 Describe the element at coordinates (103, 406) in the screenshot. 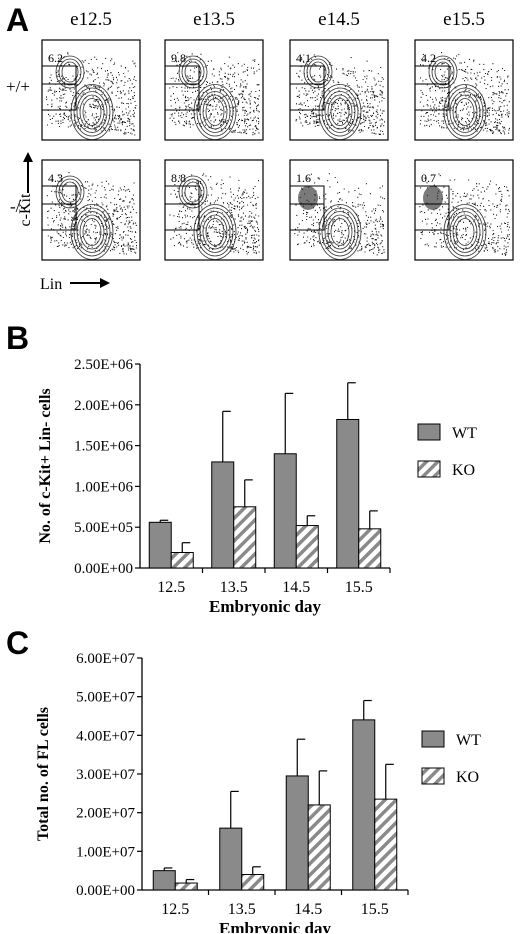

I see `y-tick-label: 2.00E+06` at that location.